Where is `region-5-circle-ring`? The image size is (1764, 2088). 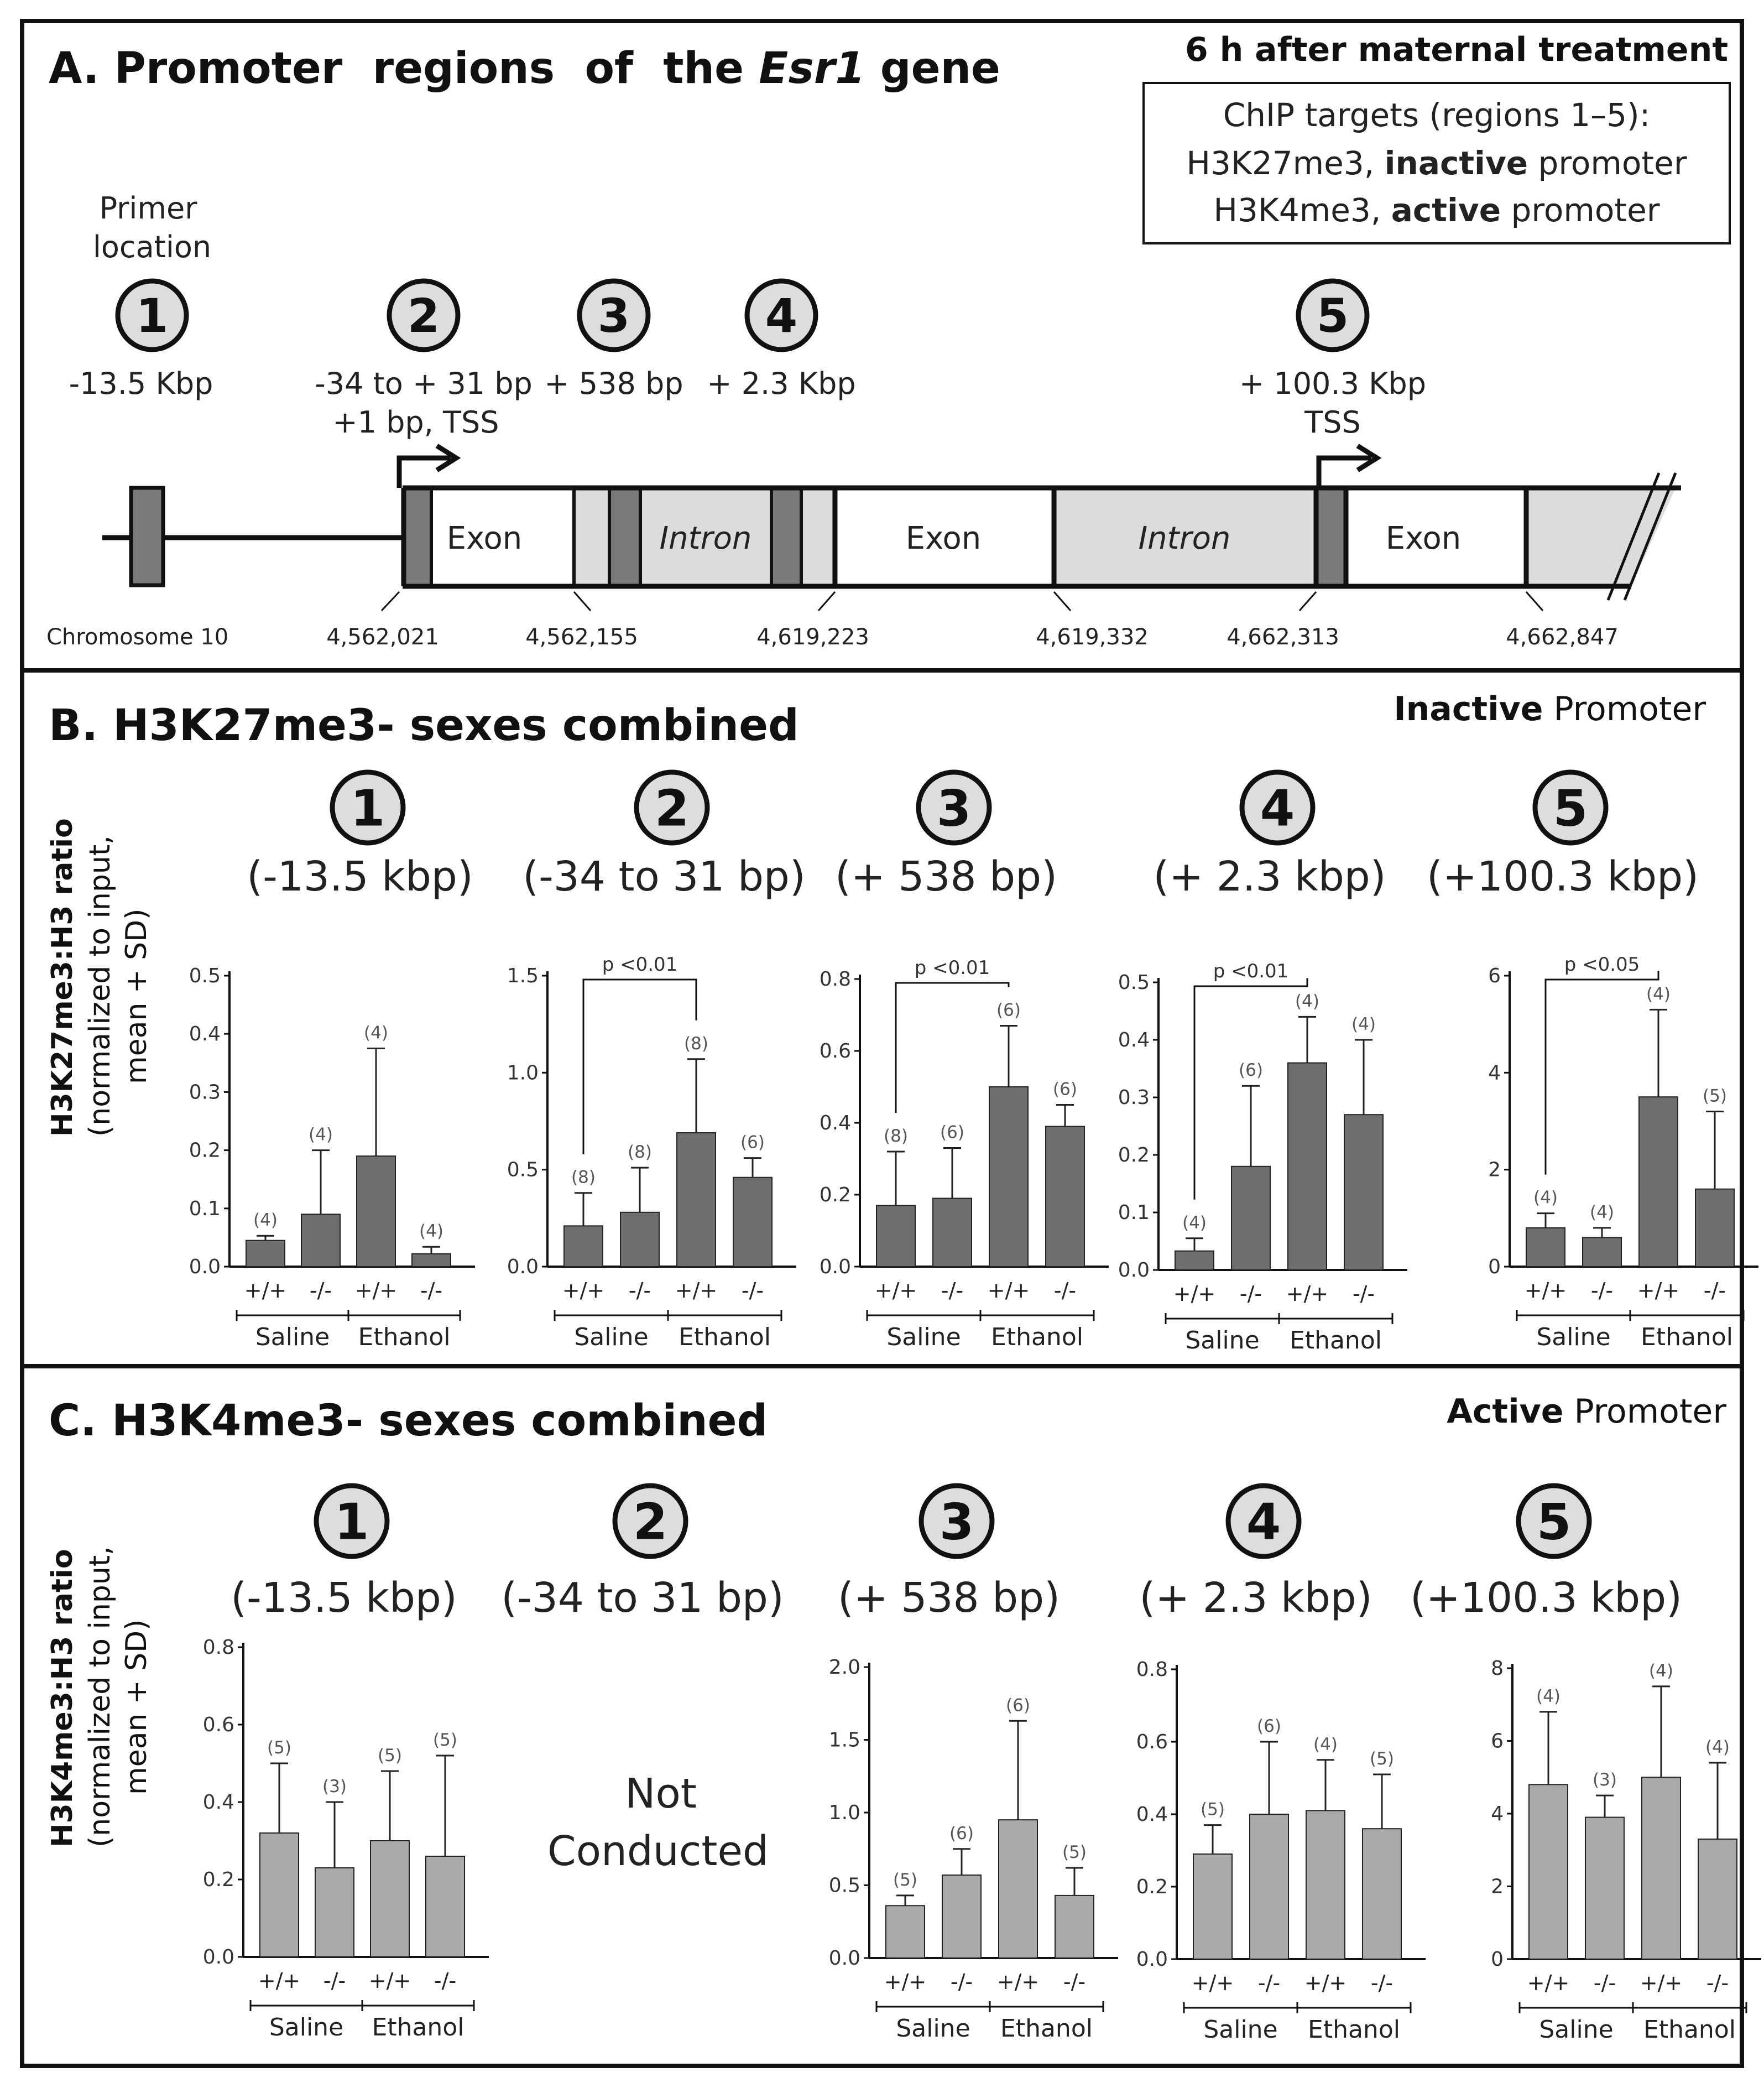 region-5-circle-ring is located at coordinates (1333, 315).